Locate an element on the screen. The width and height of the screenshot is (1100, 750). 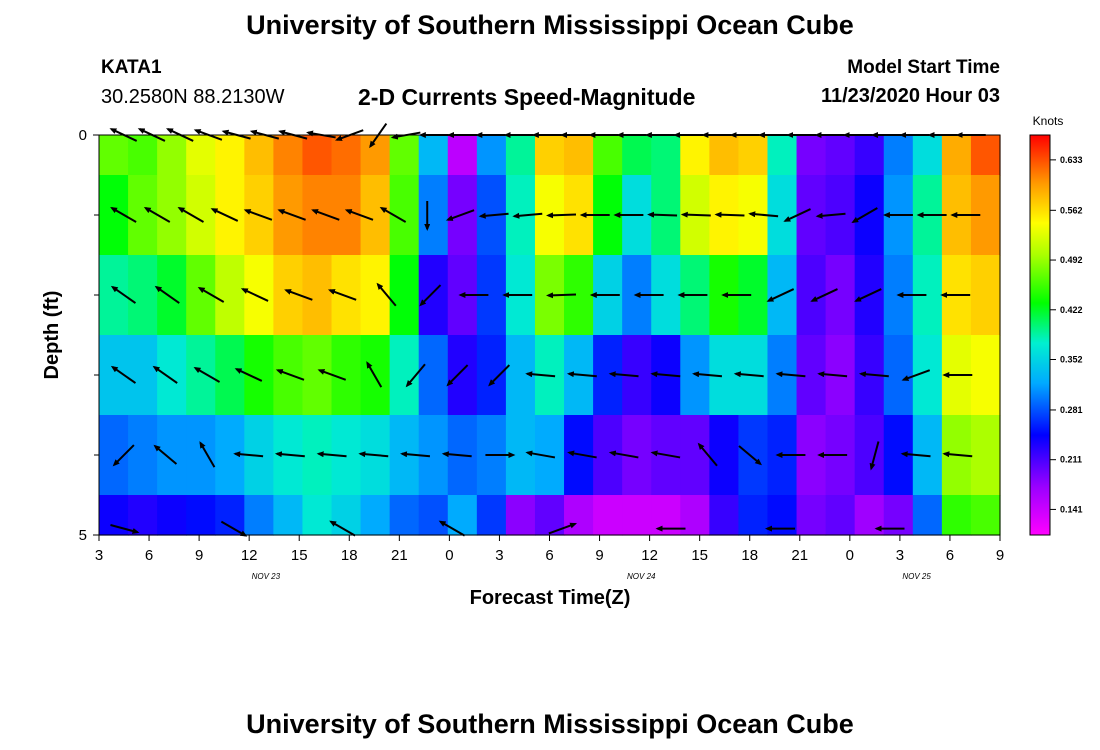
colorbar-tick-label: 0.562 is located at coordinates (1071, 210).